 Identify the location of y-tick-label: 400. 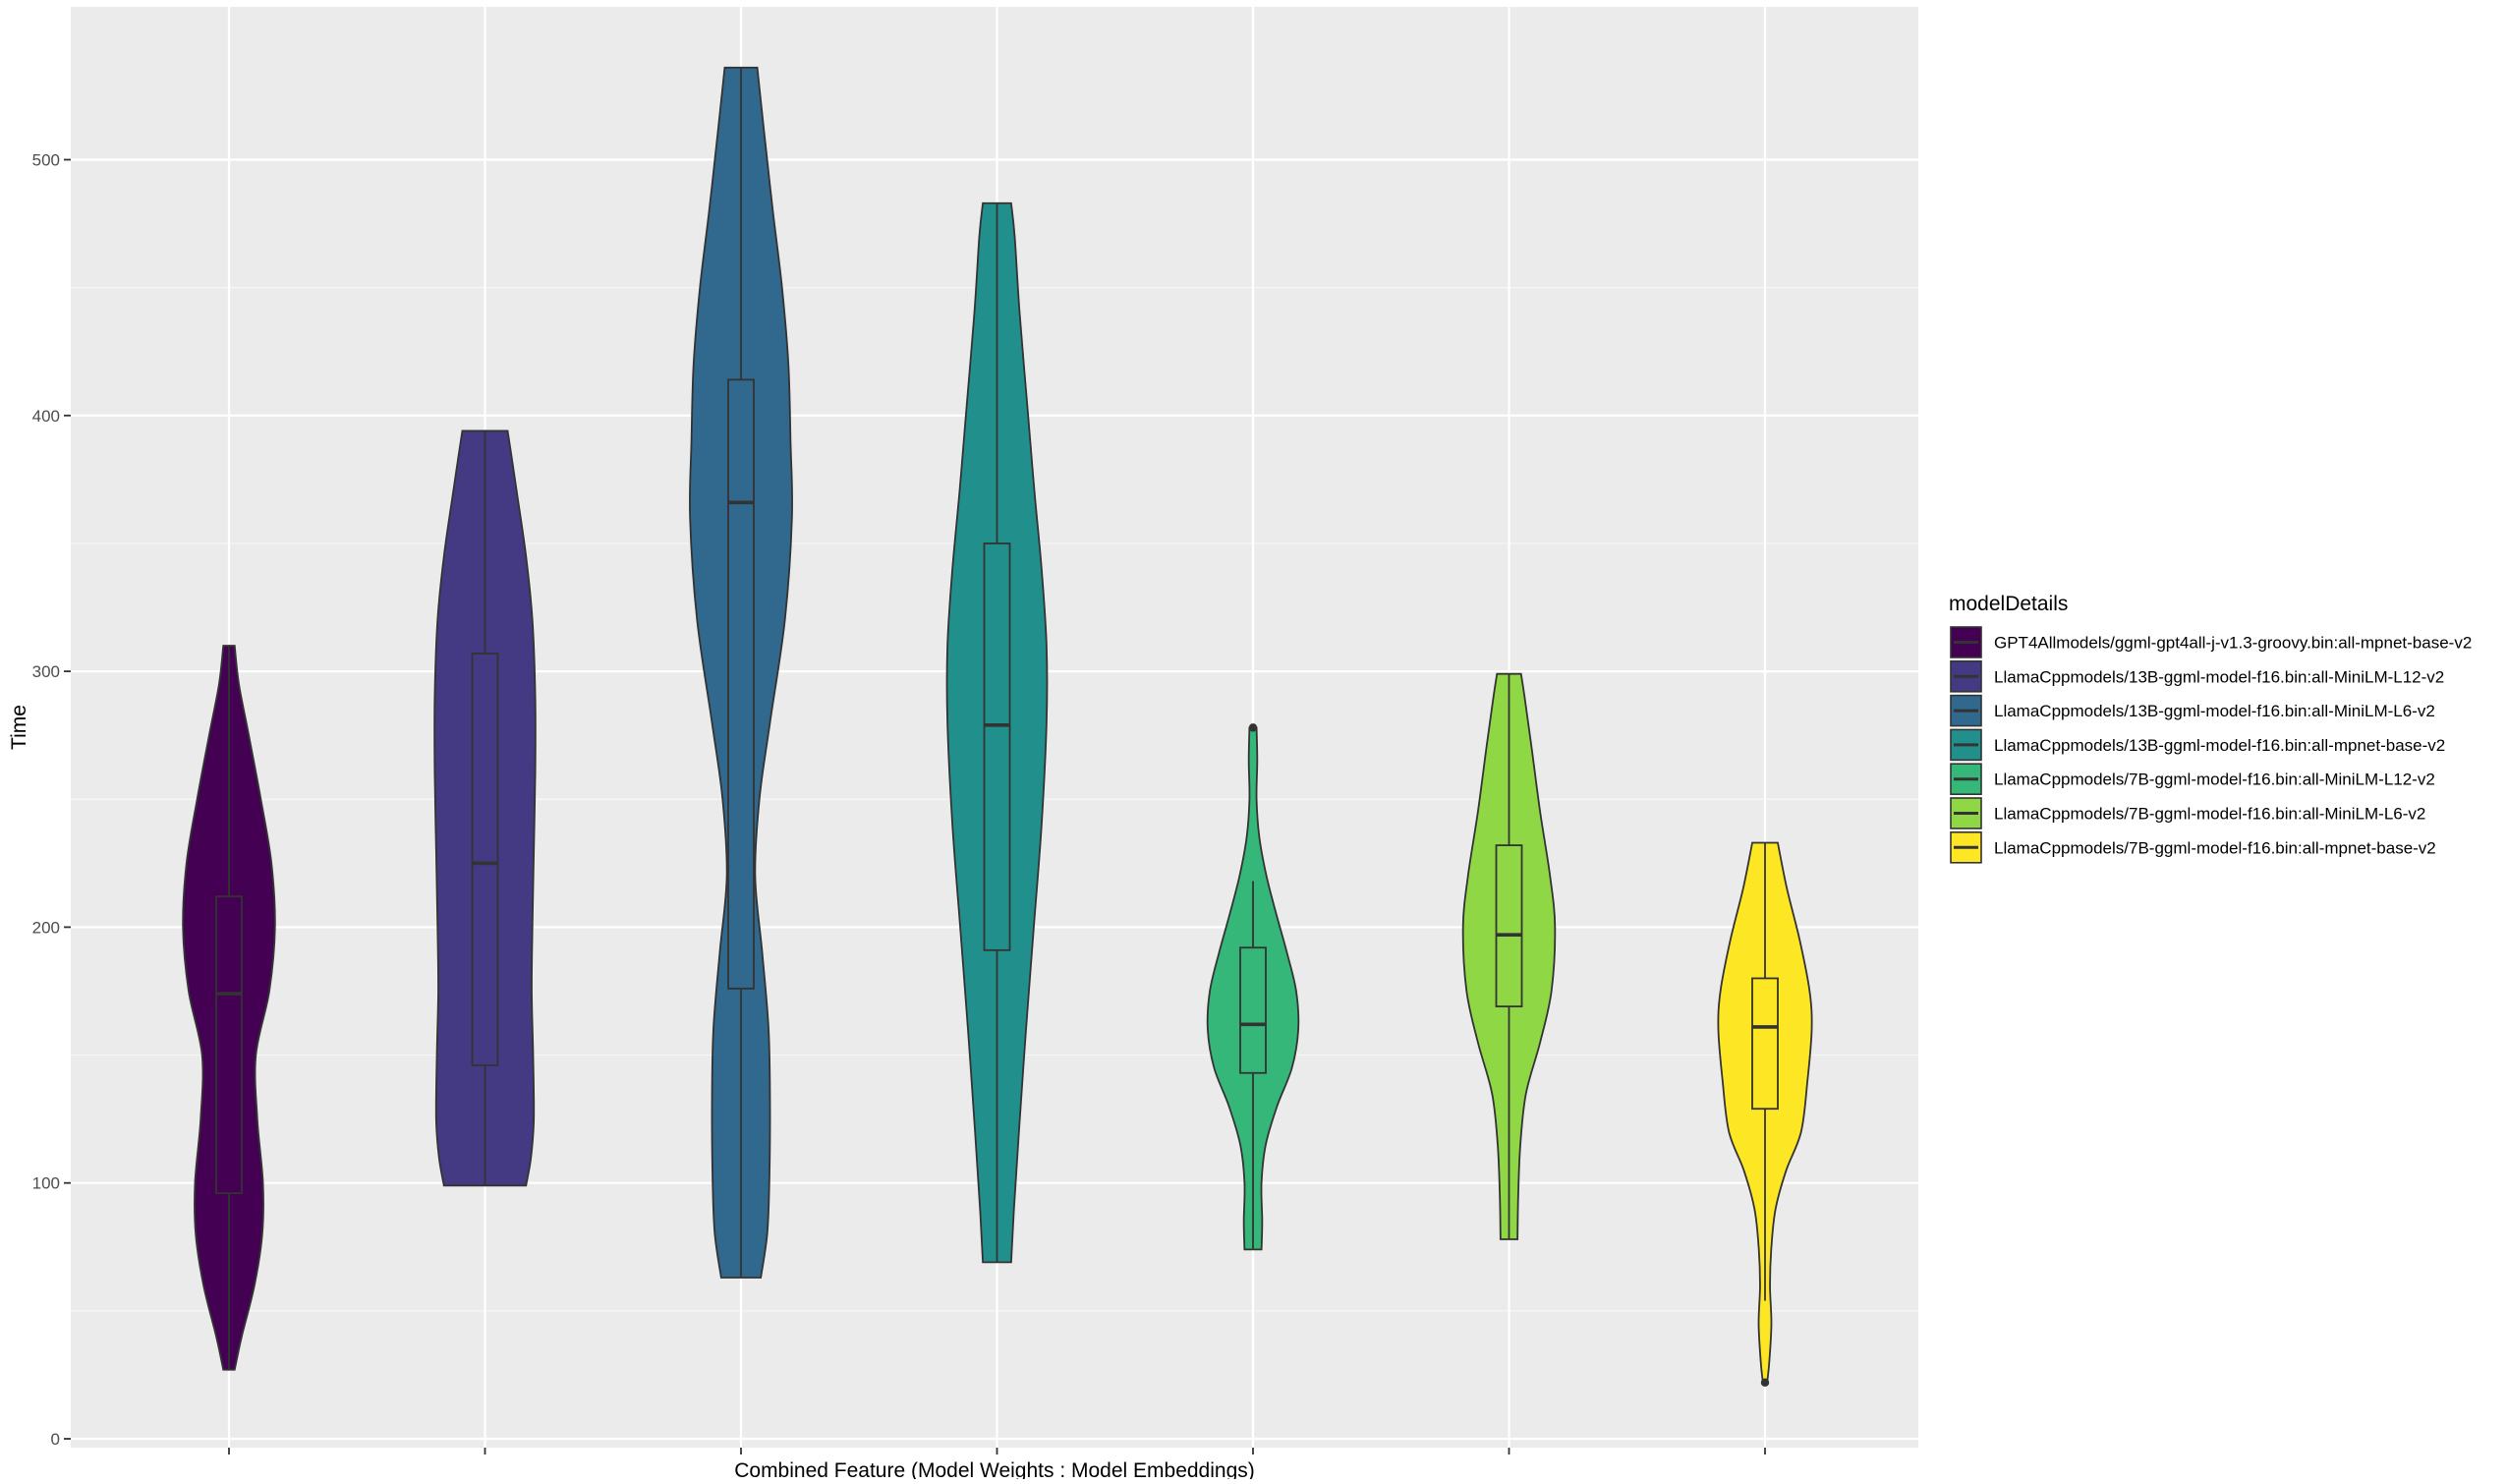
(46, 416).